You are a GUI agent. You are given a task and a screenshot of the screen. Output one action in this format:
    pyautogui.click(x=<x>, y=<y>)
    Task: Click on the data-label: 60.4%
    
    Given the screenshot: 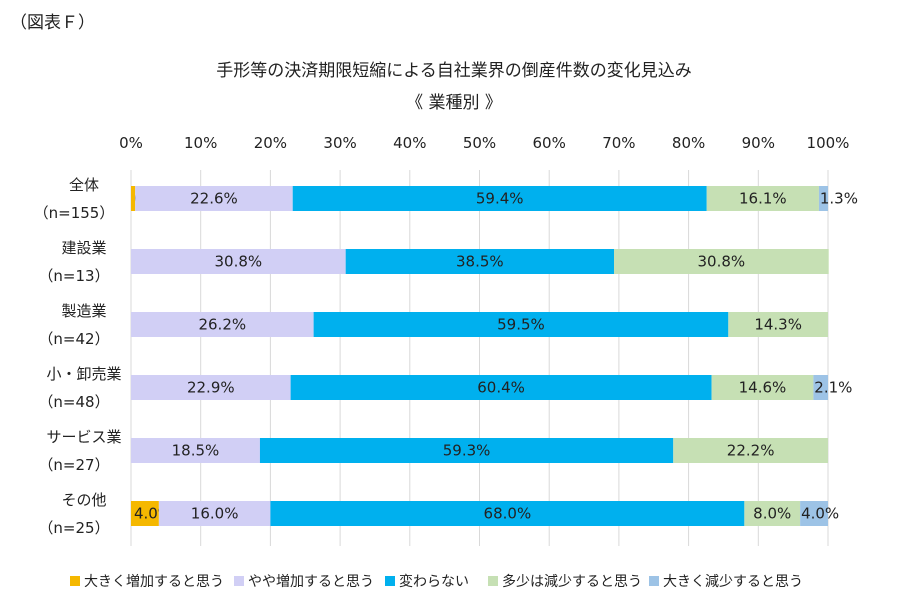 What is the action you would take?
    pyautogui.click(x=501, y=388)
    